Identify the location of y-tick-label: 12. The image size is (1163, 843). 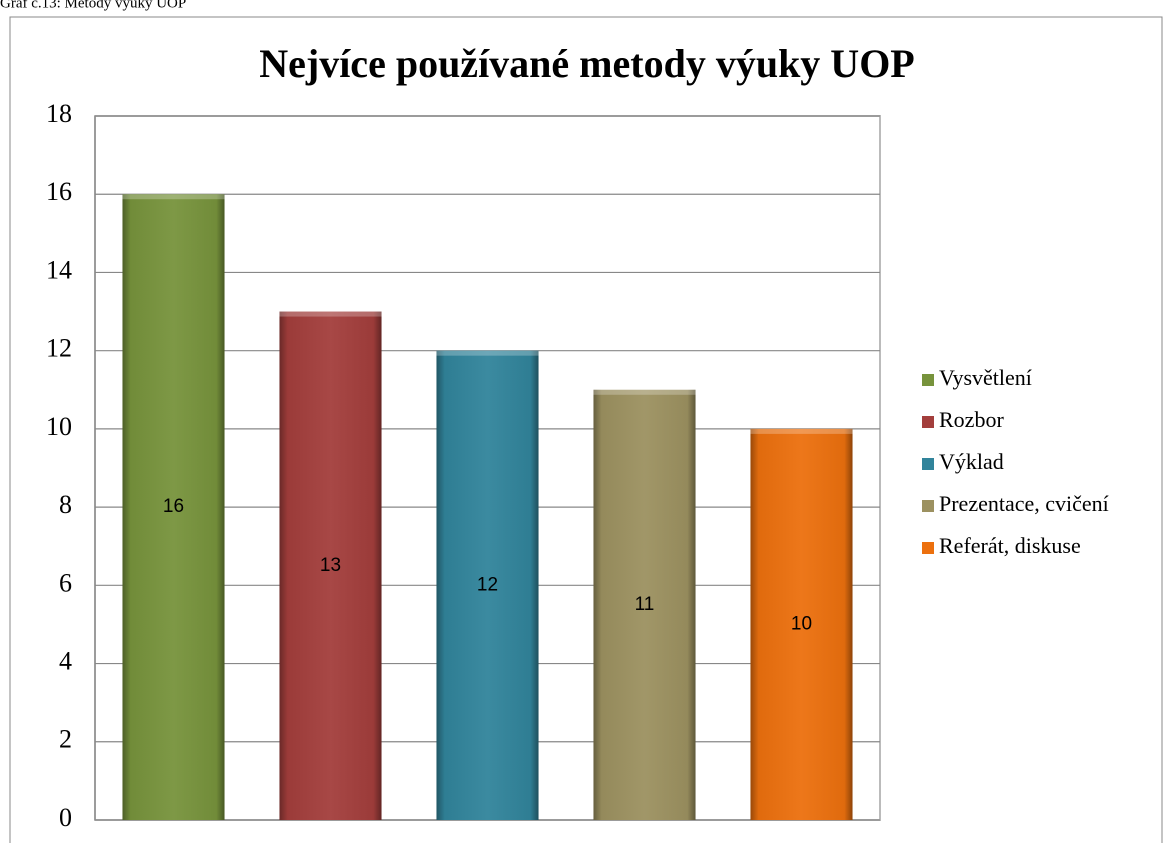
(59, 348).